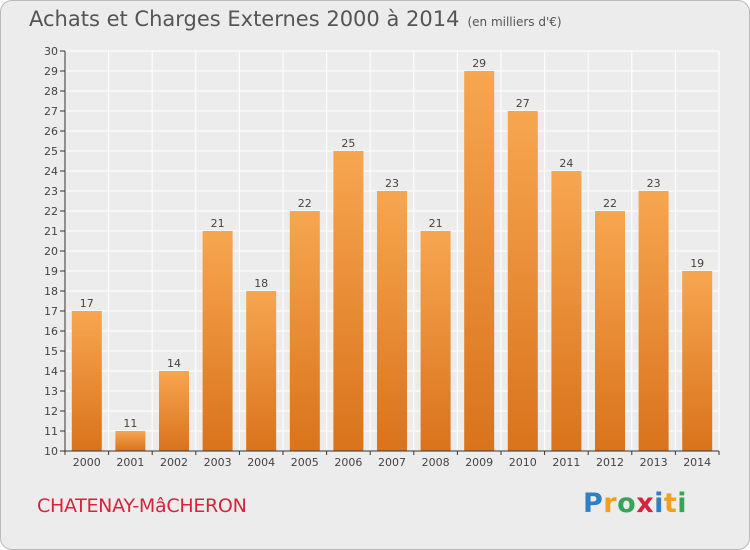  Describe the element at coordinates (593, 503) in the screenshot. I see `logo-letter: P` at that location.